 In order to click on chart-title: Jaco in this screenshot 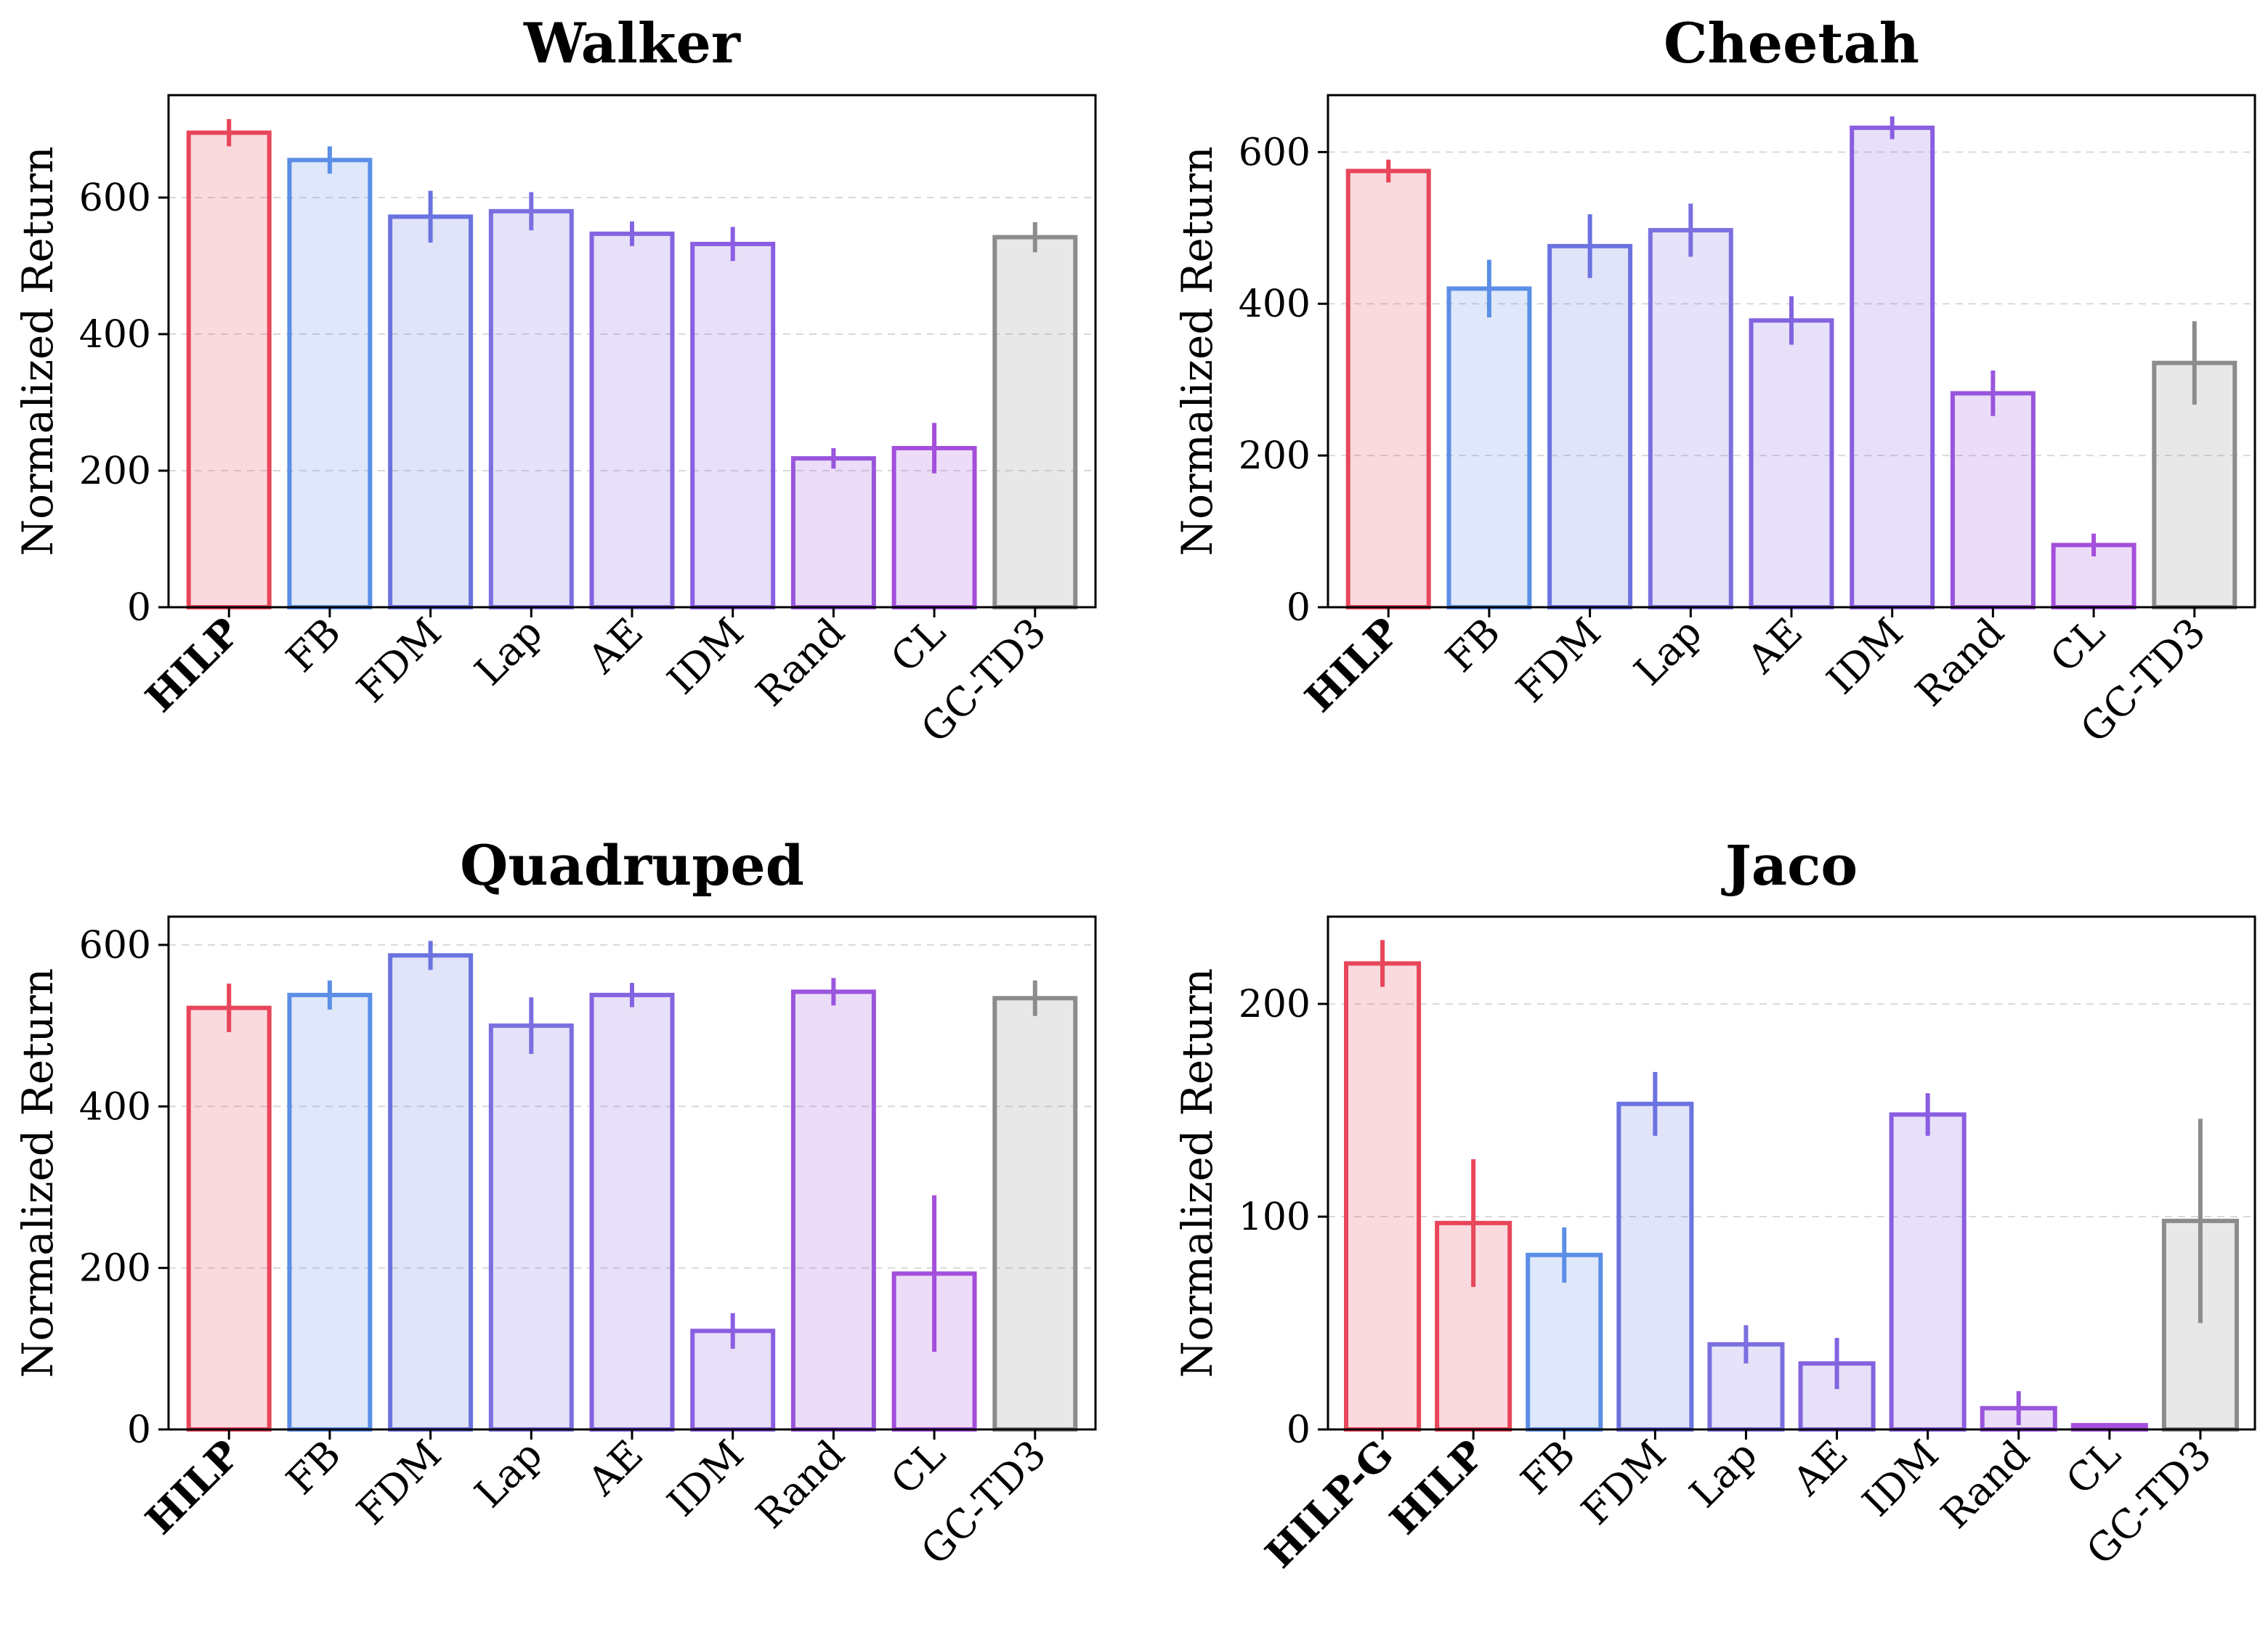, I will do `click(1789, 865)`.